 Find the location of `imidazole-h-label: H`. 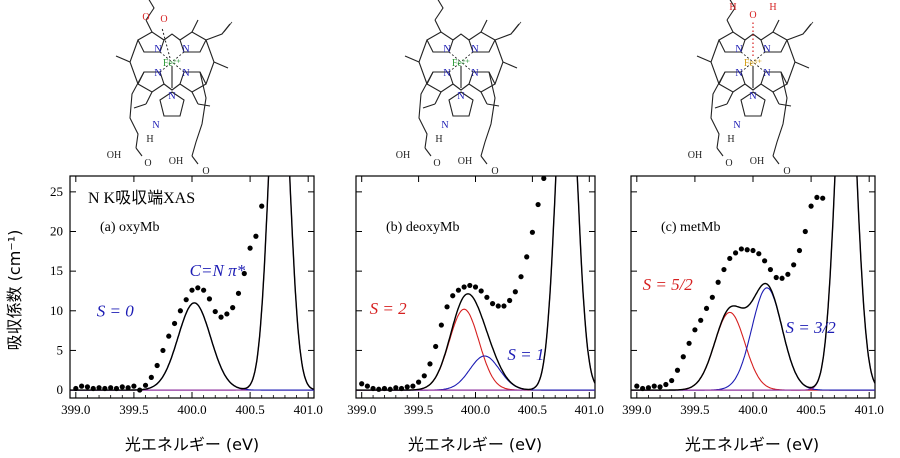

imidazole-h-label: H is located at coordinates (730, 139).